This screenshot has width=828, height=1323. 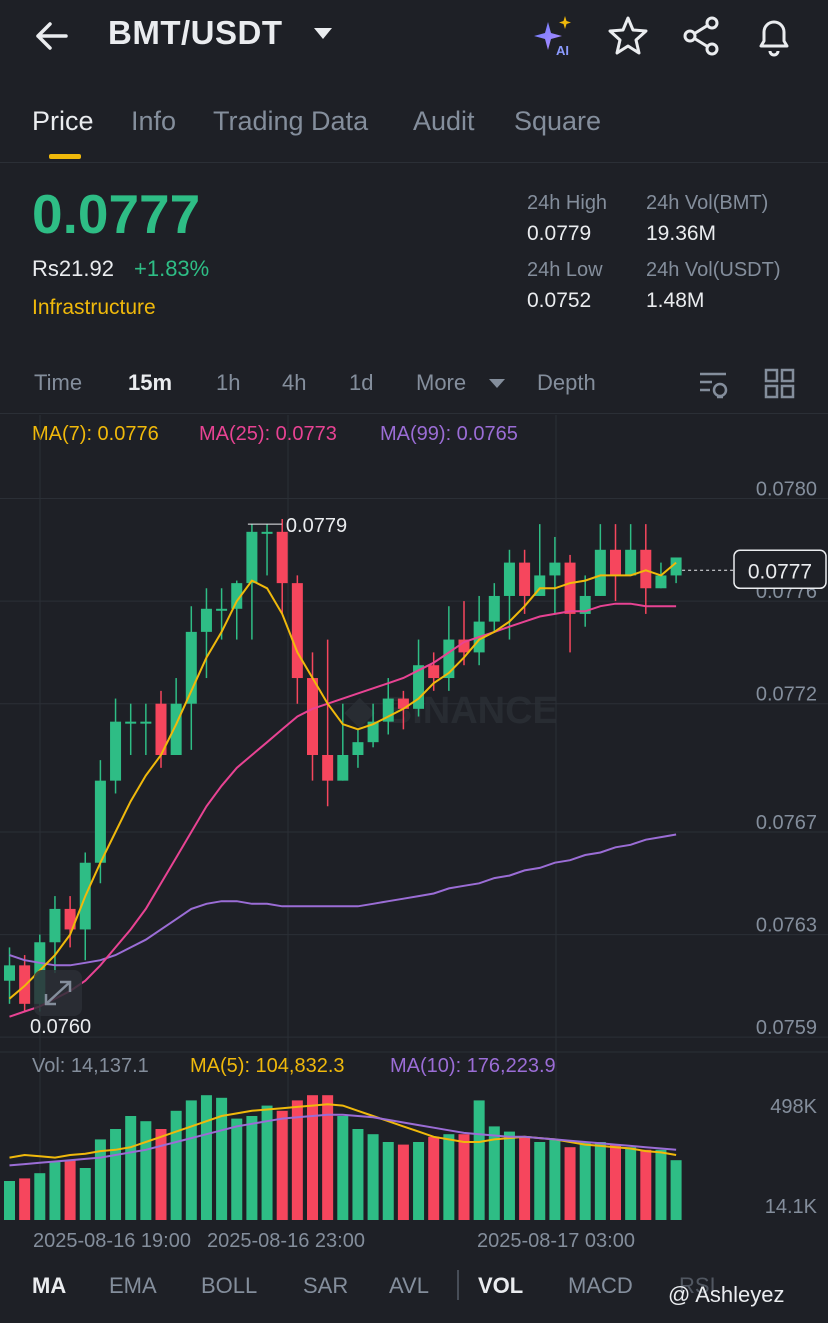 I want to click on timeframe-4h: 4h, so click(x=294, y=382).